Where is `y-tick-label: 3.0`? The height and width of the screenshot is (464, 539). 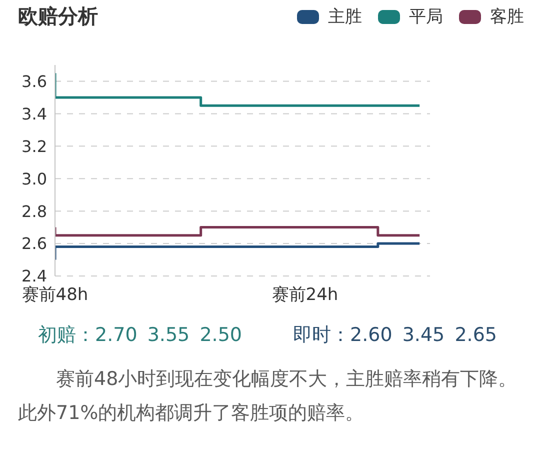
y-tick-label: 3.0 is located at coordinates (34, 178).